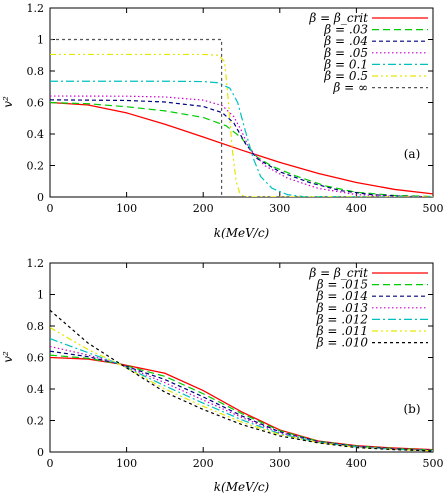 The width and height of the screenshot is (445, 499). Describe the element at coordinates (345, 41) in the screenshot. I see `legend-label: β = .04` at that location.